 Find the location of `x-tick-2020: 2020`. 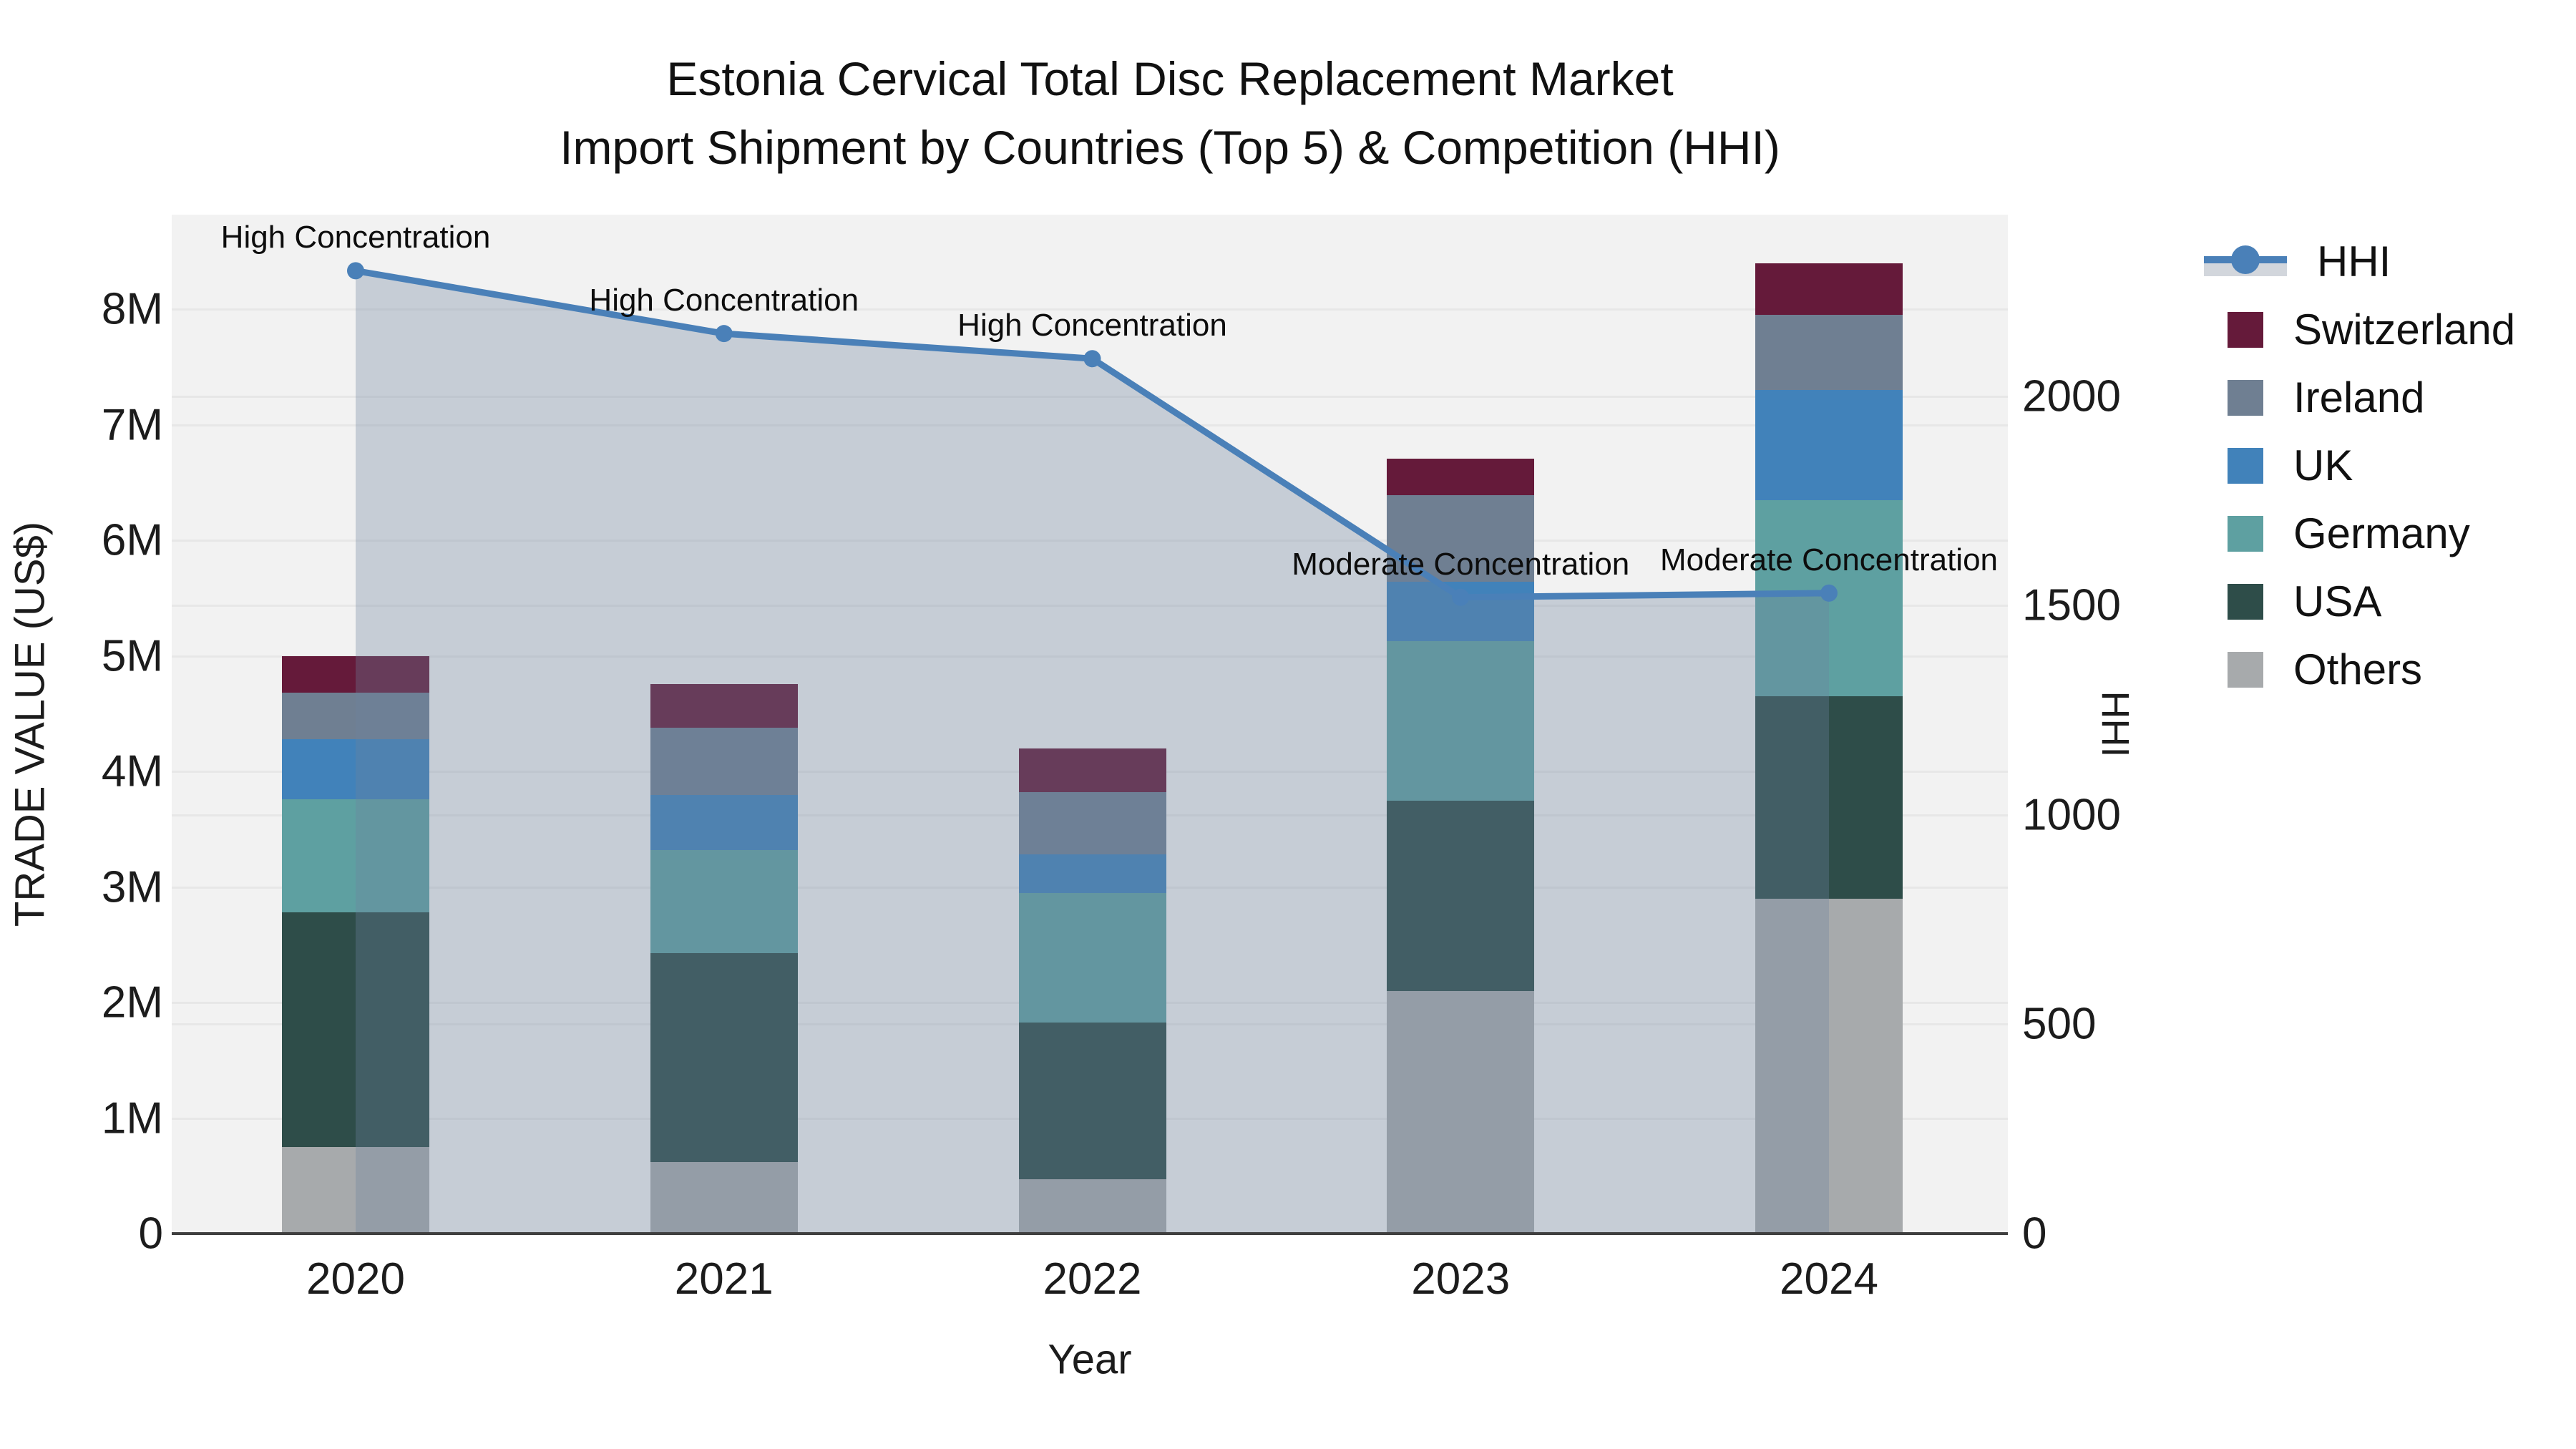

x-tick-2020: 2020 is located at coordinates (355, 1279).